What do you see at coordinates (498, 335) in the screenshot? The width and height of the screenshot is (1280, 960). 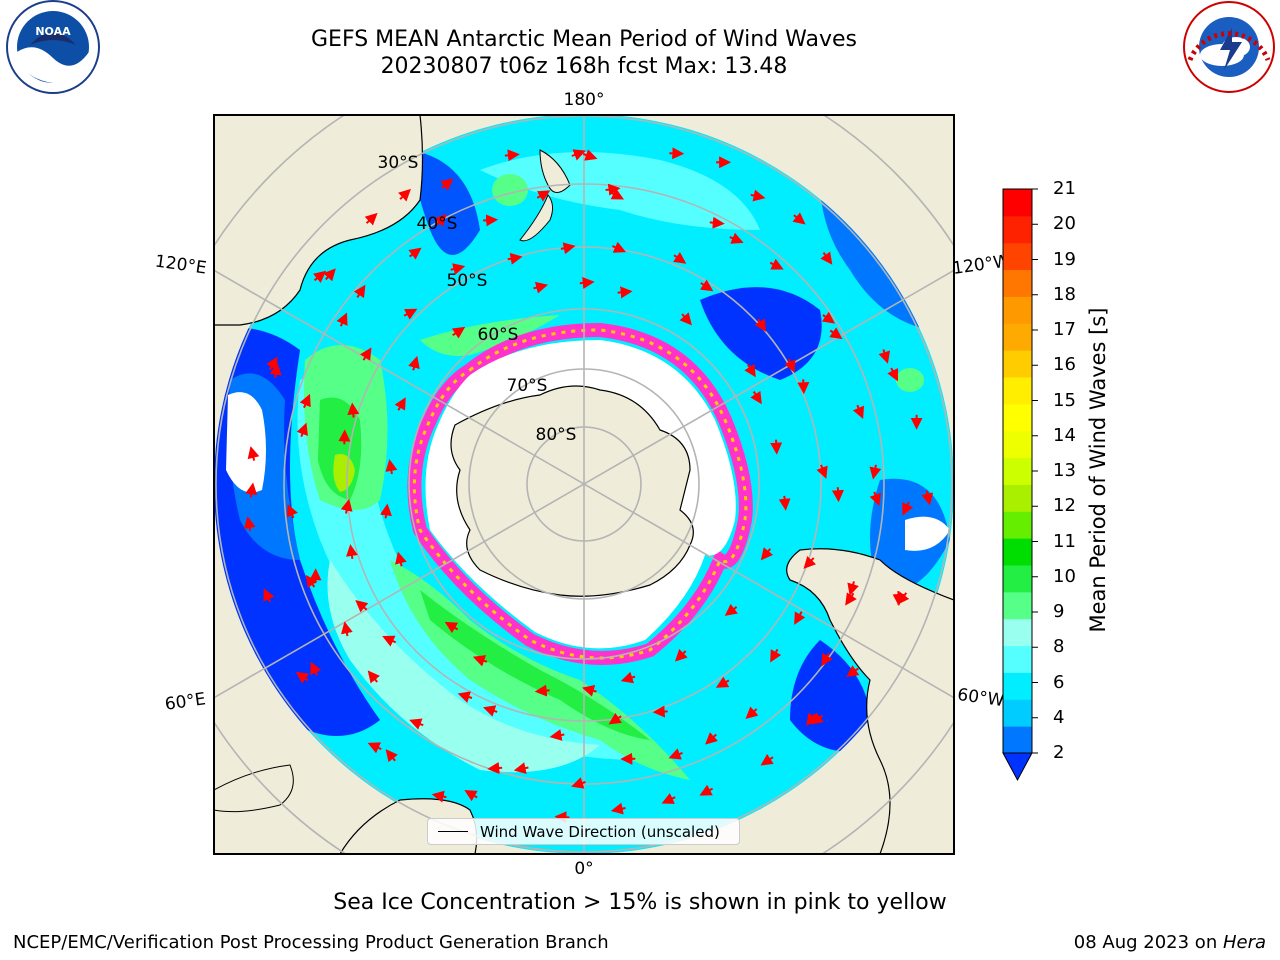 I see `lat-label-60s: 60°S` at bounding box center [498, 335].